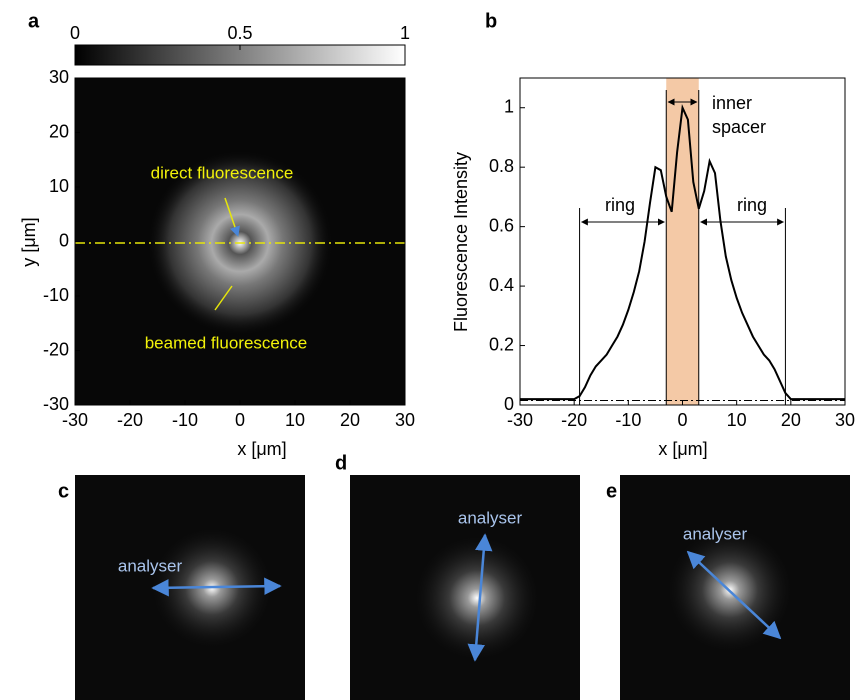  I want to click on y-tick-label: -20, so click(56, 349).